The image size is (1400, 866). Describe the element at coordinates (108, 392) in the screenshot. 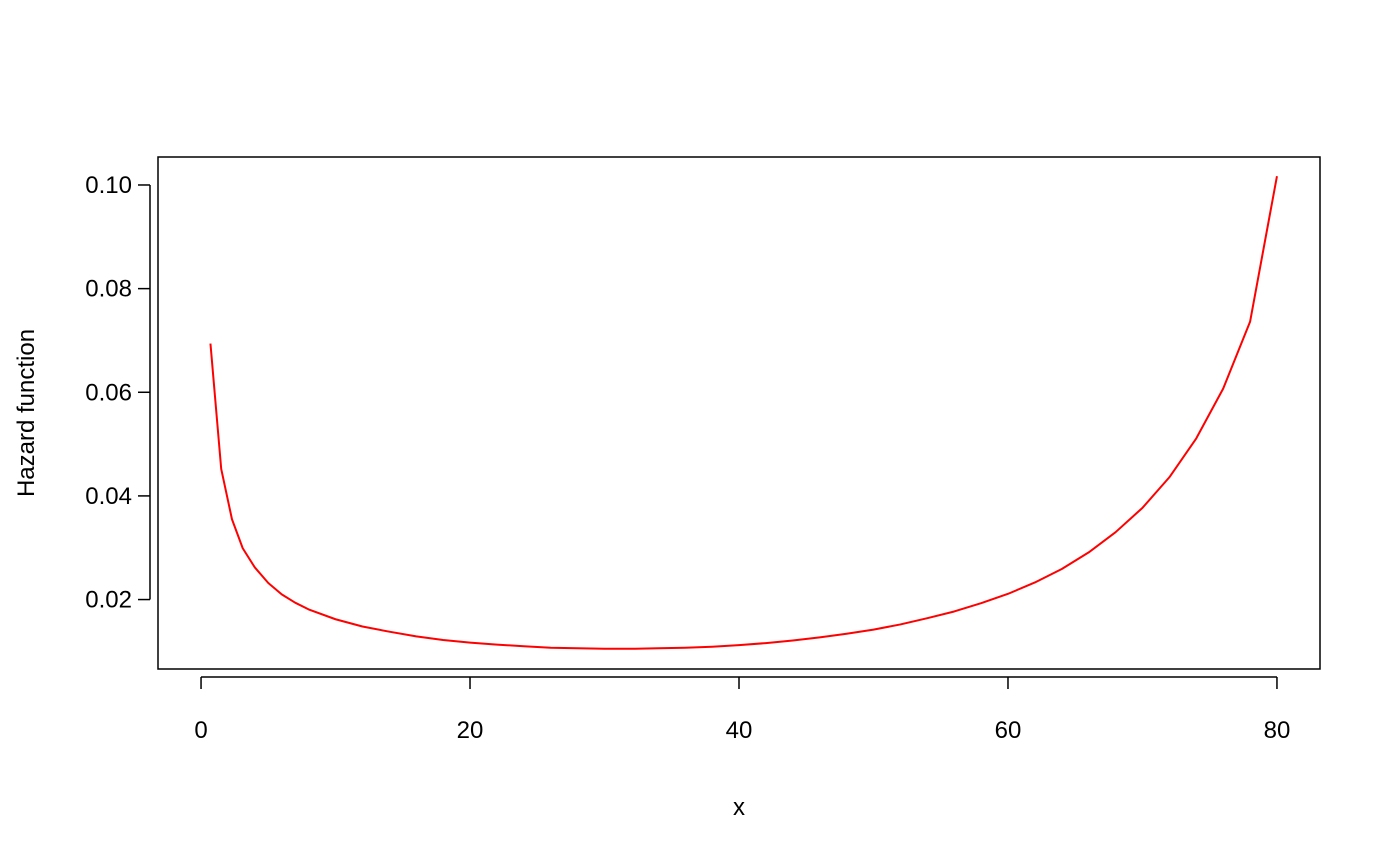

I see `y-tick-label: 0.06` at that location.